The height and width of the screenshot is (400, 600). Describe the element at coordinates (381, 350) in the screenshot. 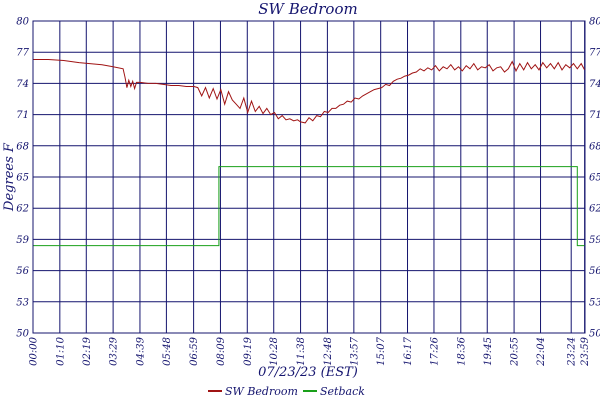

I see `x-tick-label: 15:07` at that location.